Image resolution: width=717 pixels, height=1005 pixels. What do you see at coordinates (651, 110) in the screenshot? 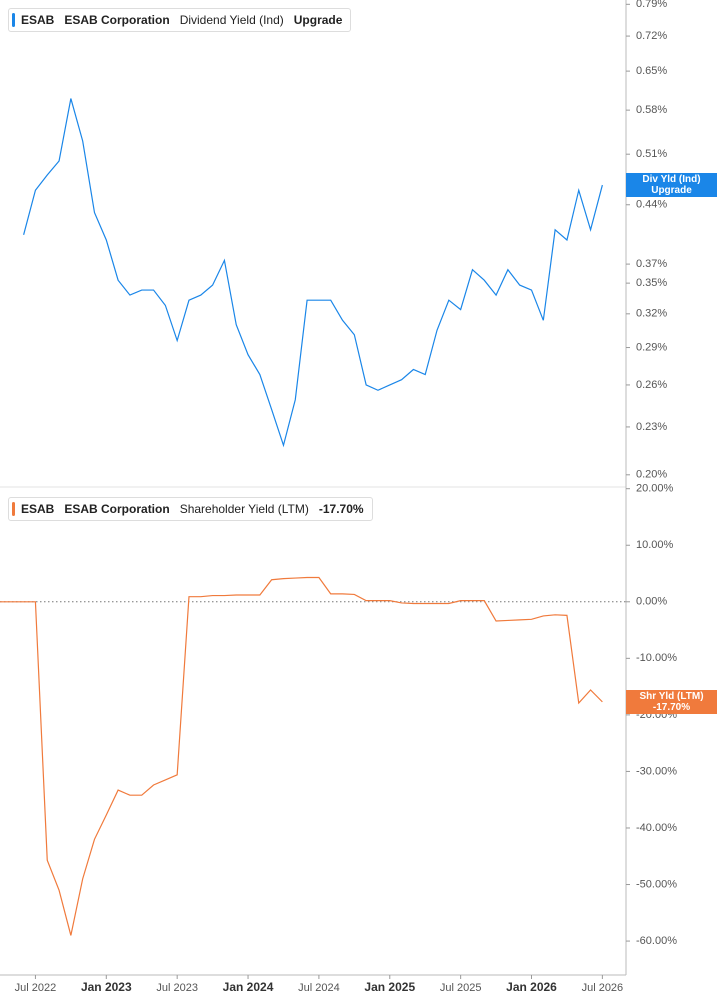
I see `y-tick-label: 0.58%` at bounding box center [651, 110].